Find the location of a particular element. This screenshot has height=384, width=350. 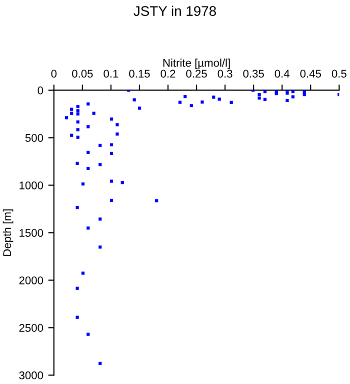

chart-title: JSTY in 1978 is located at coordinates (175, 11).